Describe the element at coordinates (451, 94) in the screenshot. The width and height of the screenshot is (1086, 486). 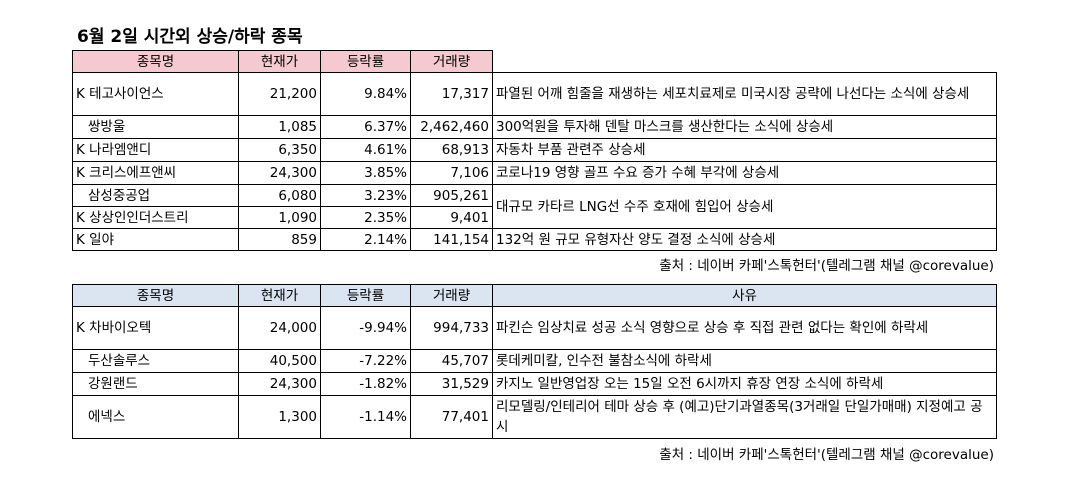
I see `stock-volume: 17,317` at that location.